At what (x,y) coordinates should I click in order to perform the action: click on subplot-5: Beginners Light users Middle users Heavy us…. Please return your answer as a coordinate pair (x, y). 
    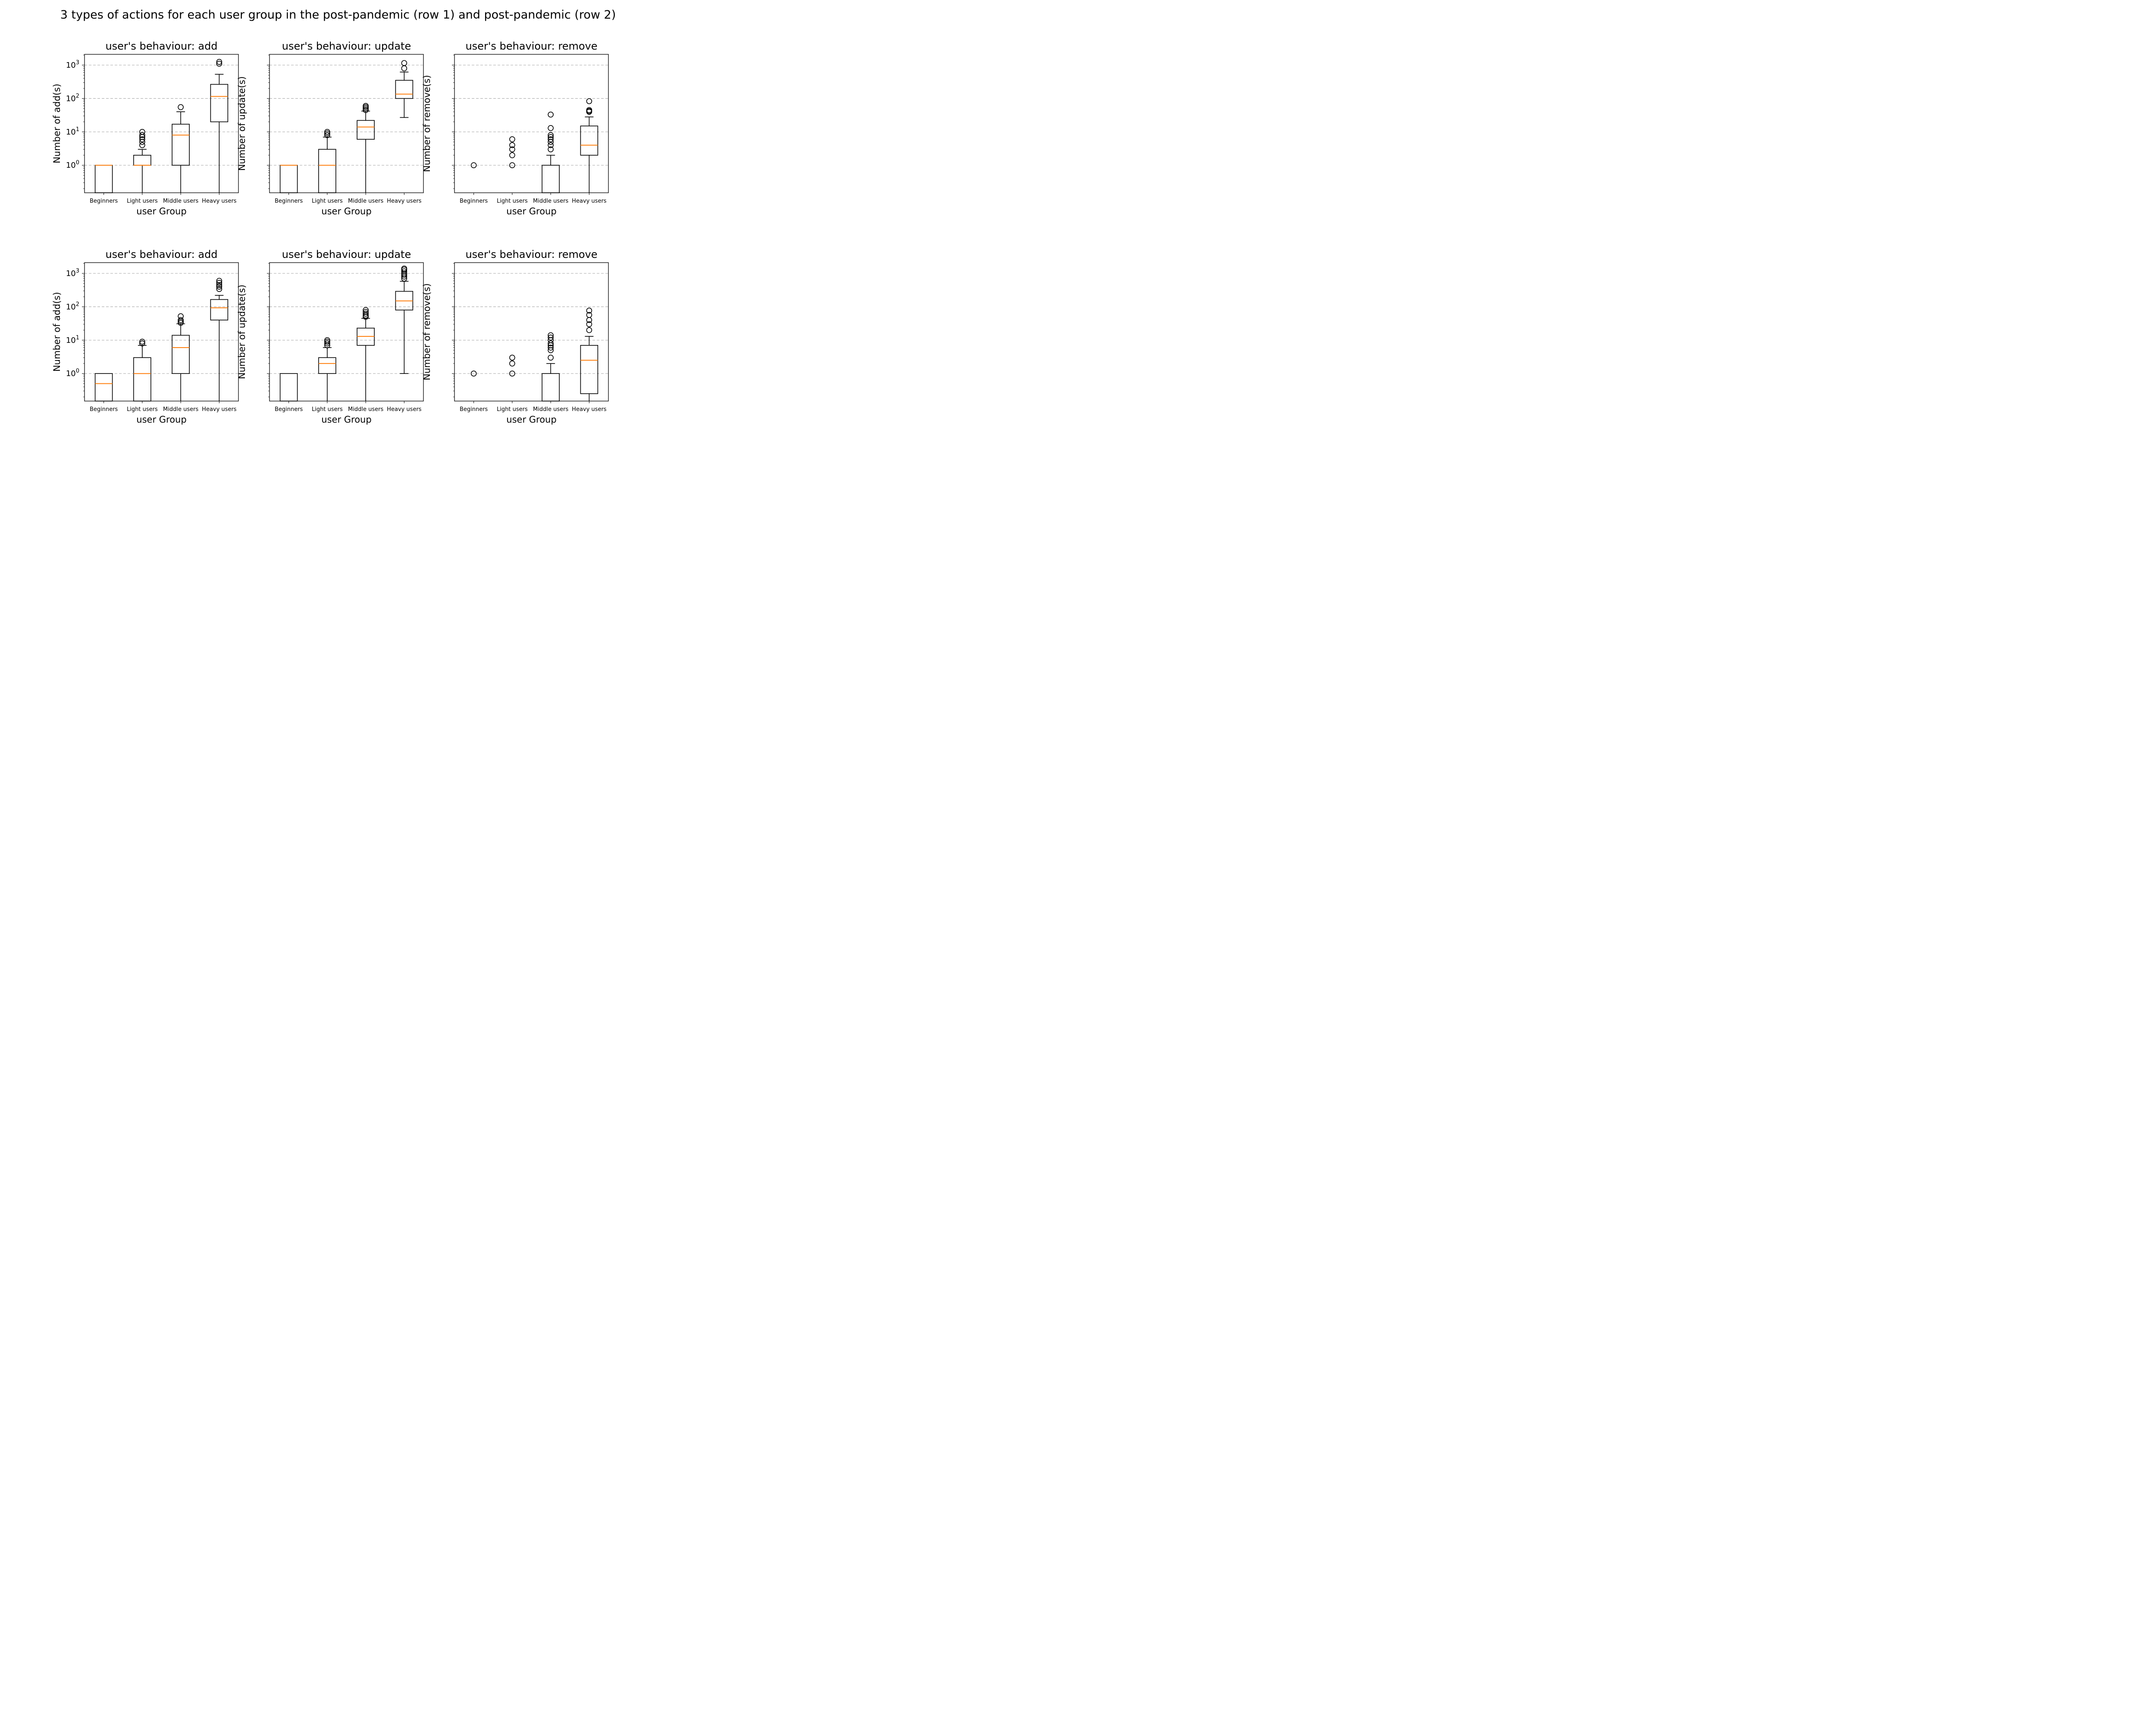
    Looking at the image, I should click on (330, 336).